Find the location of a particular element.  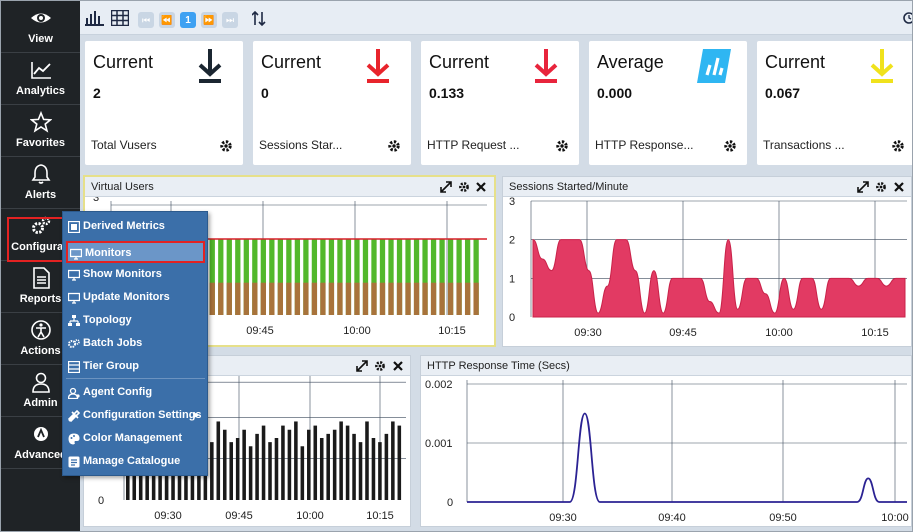

sidebar-item-admin: Admin is located at coordinates (40, 391).